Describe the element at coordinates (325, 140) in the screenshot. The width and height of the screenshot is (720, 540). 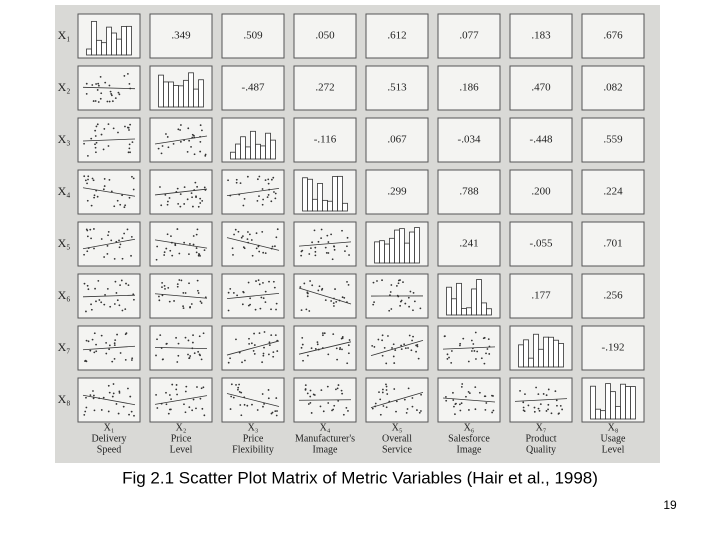
I see `correlation: -.116` at that location.